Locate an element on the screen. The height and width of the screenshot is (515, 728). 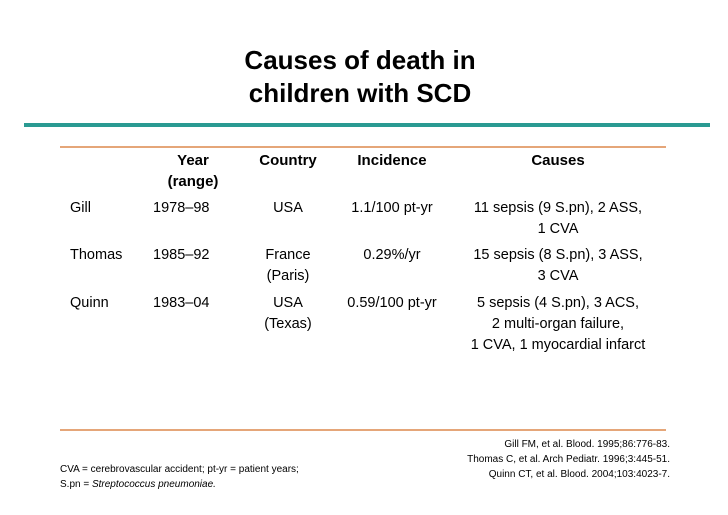
reference-quinn: Quinn CT, et al. Blood. 2004;103:4023-7. is located at coordinates (579, 474).